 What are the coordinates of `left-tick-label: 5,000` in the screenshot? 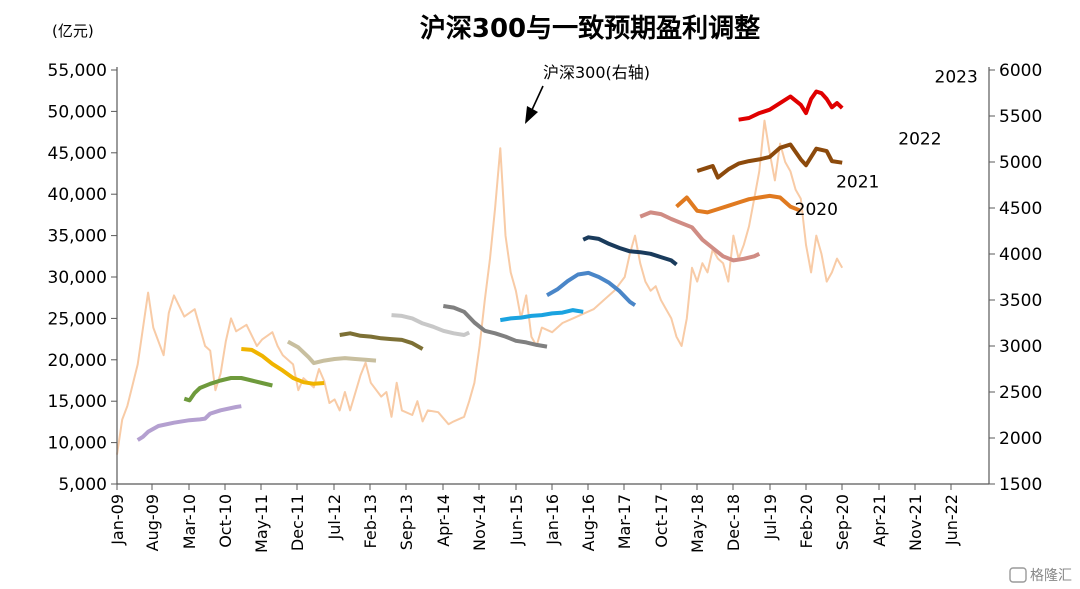 It's located at (82, 485).